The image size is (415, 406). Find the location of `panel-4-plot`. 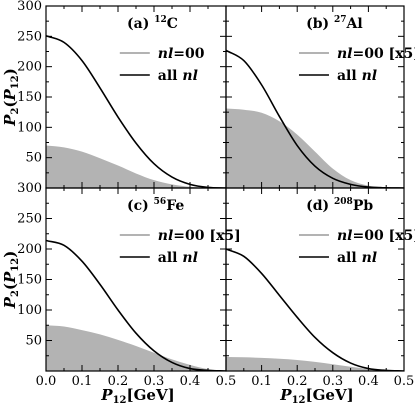

panel-4-plot is located at coordinates (315, 309).